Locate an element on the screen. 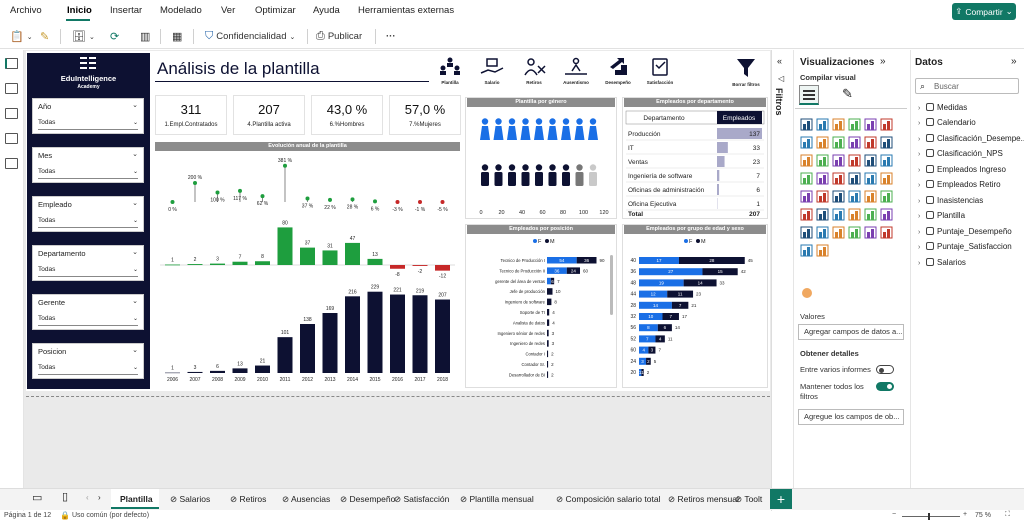 This screenshot has width=1024, height=522. data-search-input: ⌕ Buscar is located at coordinates (967, 86).